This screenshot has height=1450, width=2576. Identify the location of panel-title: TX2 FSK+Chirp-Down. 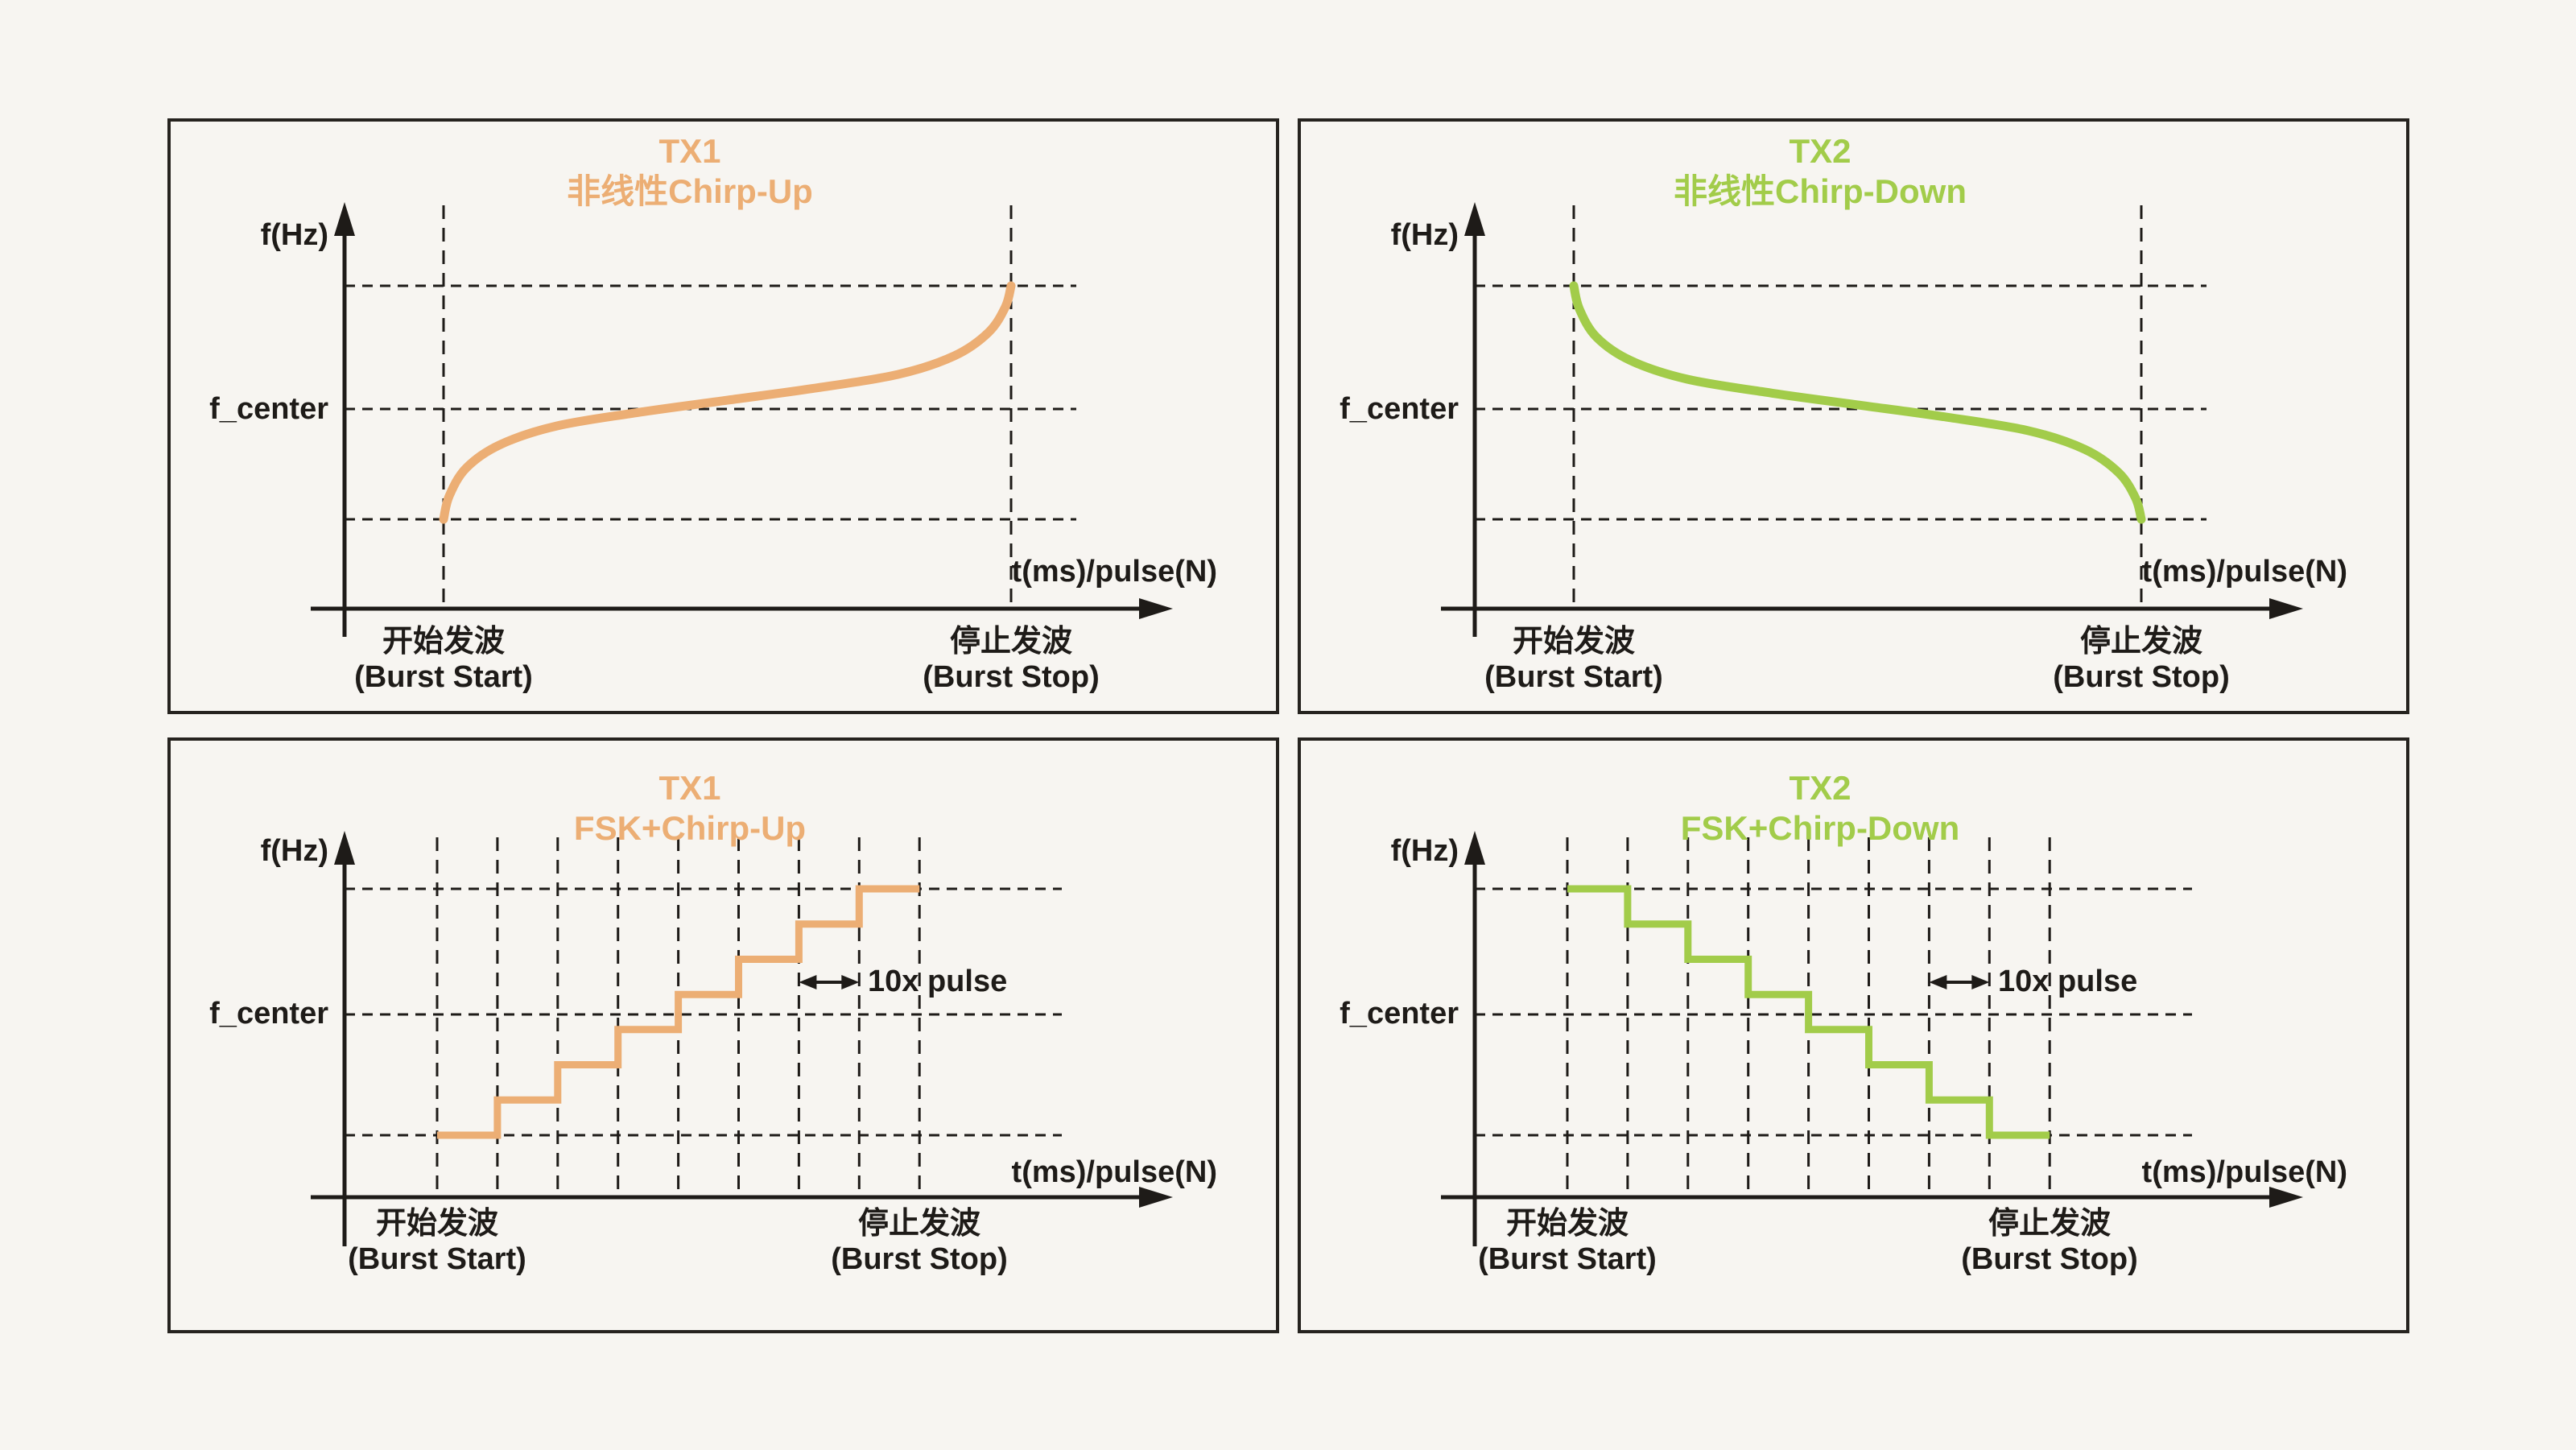
(1820, 808).